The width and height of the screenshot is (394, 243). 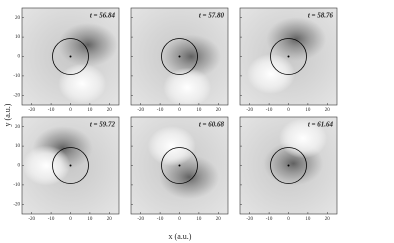 I want to click on panel: t = 60.68 -20 -10 0 10 20, so click(x=179, y=169).